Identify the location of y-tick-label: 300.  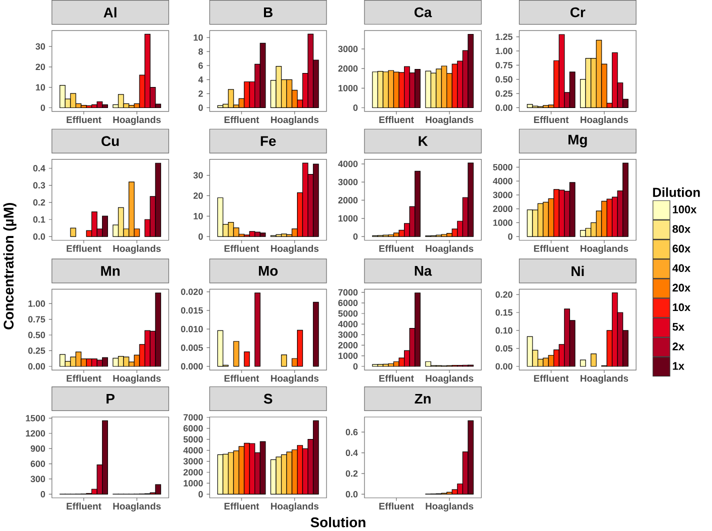
(38, 479).